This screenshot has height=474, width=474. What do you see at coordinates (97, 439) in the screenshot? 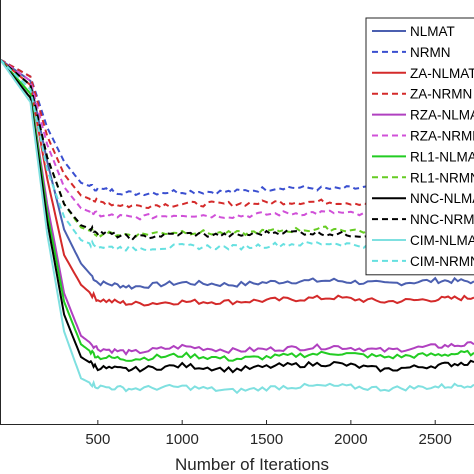
I see `x-tick-label: 500` at bounding box center [97, 439].